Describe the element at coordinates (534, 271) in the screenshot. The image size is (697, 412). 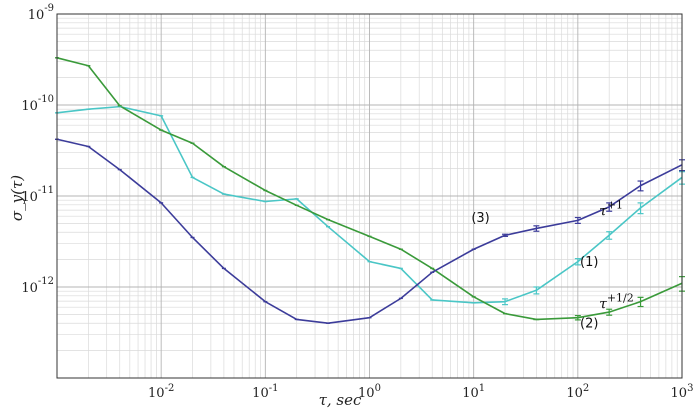
I see `annotations: (3) (1) (2)` at that location.